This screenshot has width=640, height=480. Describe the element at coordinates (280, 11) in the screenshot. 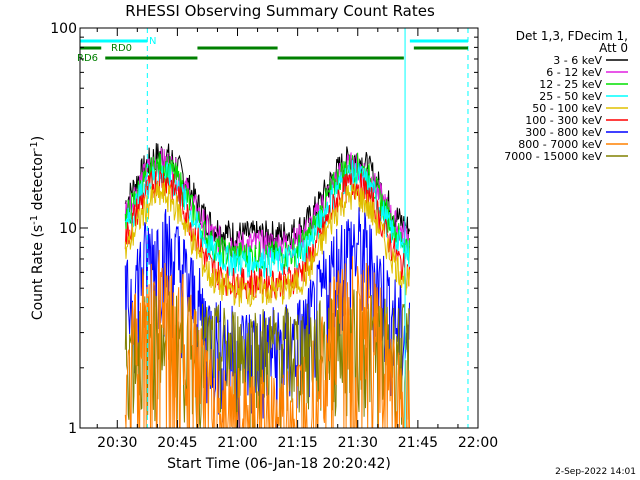

I see `chart-title: RHESSI Observing Summary Count Rates` at that location.